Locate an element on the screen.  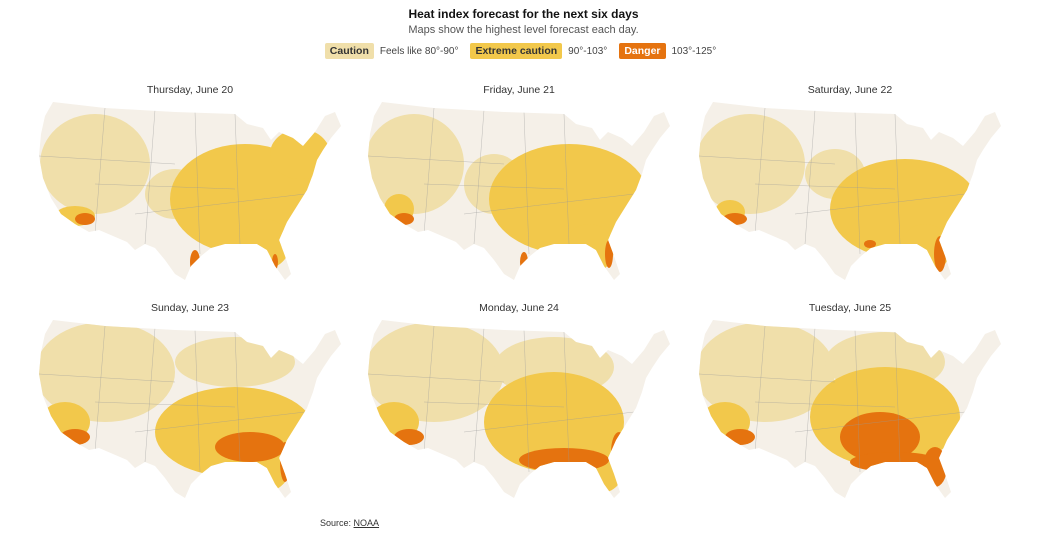
map-6: Tuesday, June 25 is located at coordinates (850, 407).